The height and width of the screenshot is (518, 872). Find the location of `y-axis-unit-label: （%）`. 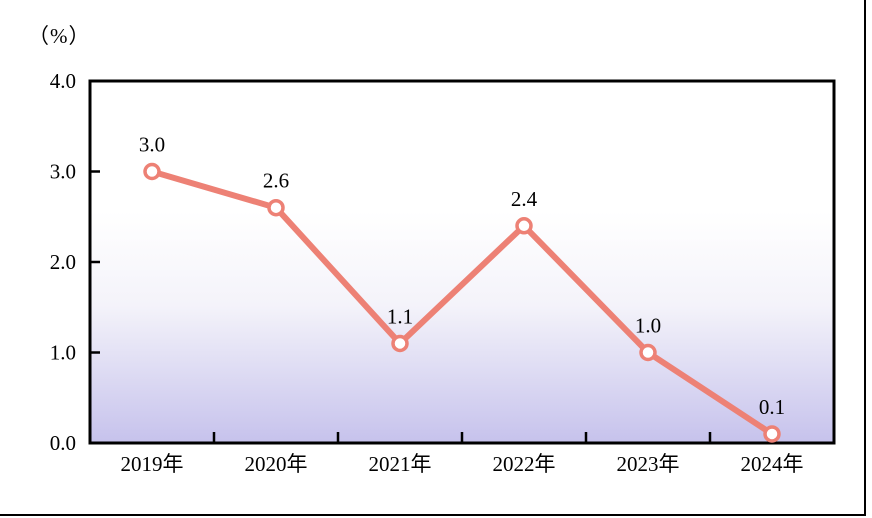

y-axis-unit-label: （%） is located at coordinates (59, 36).